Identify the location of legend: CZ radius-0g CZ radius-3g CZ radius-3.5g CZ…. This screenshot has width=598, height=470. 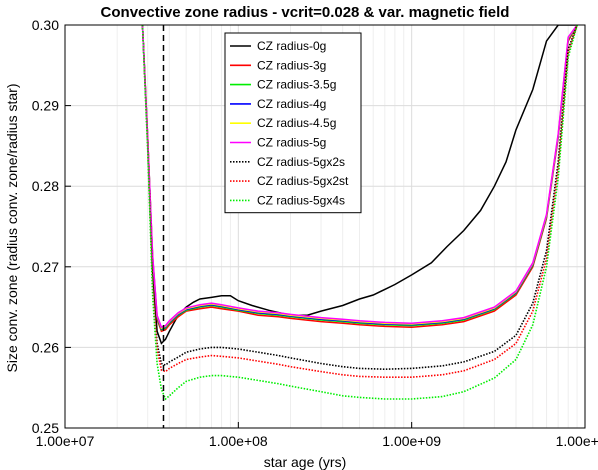
(293, 123).